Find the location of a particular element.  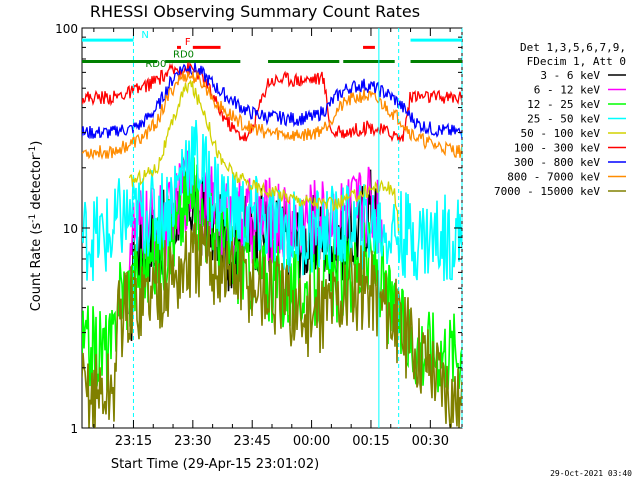

x-tick-label: 23:15 is located at coordinates (133, 441).